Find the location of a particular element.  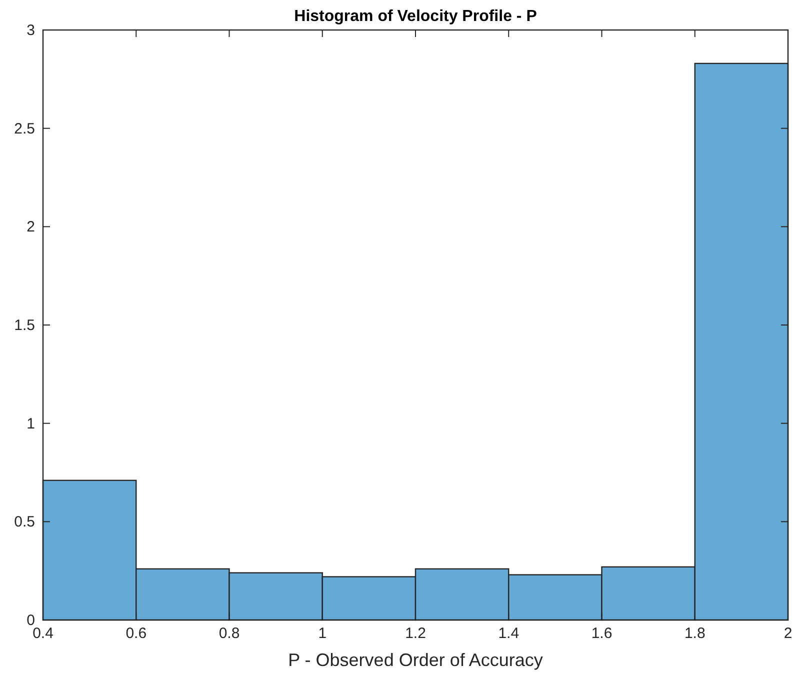

x-tick-label: 1.4 is located at coordinates (509, 633).